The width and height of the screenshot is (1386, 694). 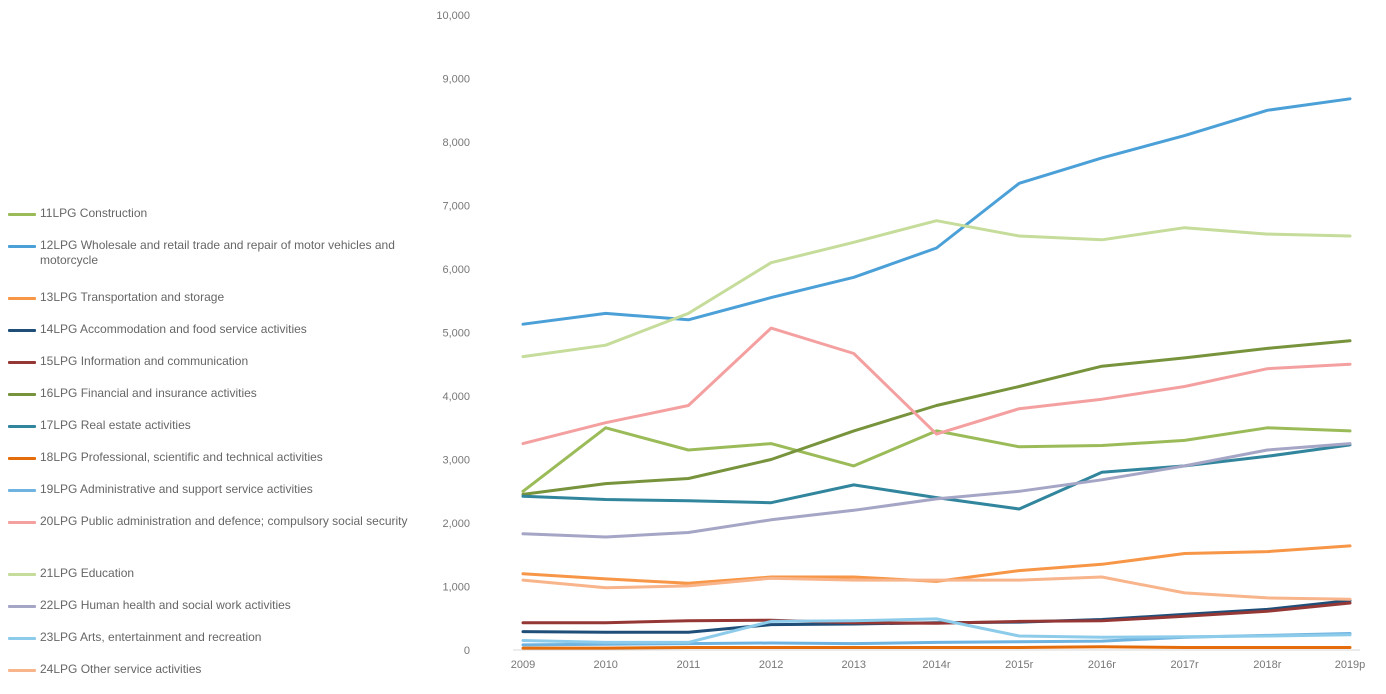 I want to click on legend-label: 15LPG Information and communication, so click(x=144, y=361).